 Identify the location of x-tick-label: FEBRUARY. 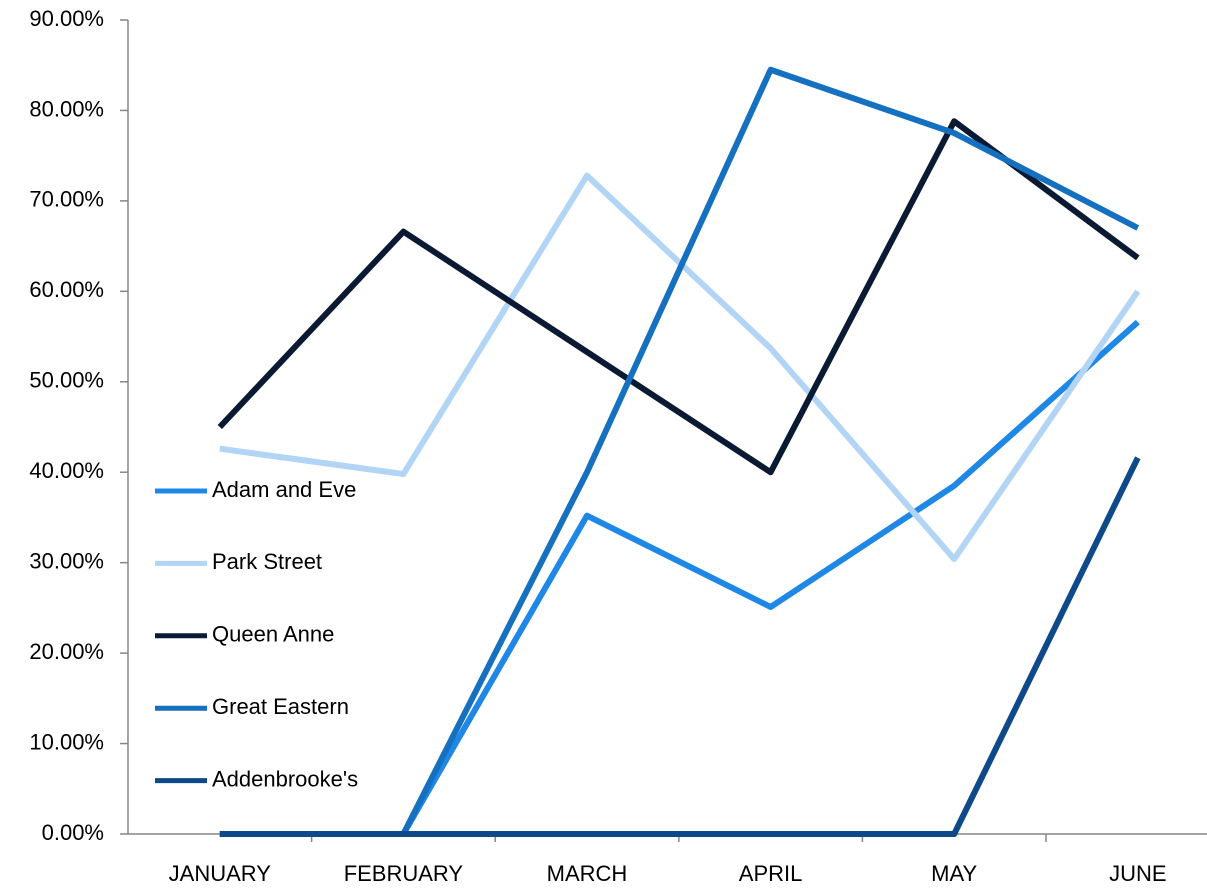
(404, 873).